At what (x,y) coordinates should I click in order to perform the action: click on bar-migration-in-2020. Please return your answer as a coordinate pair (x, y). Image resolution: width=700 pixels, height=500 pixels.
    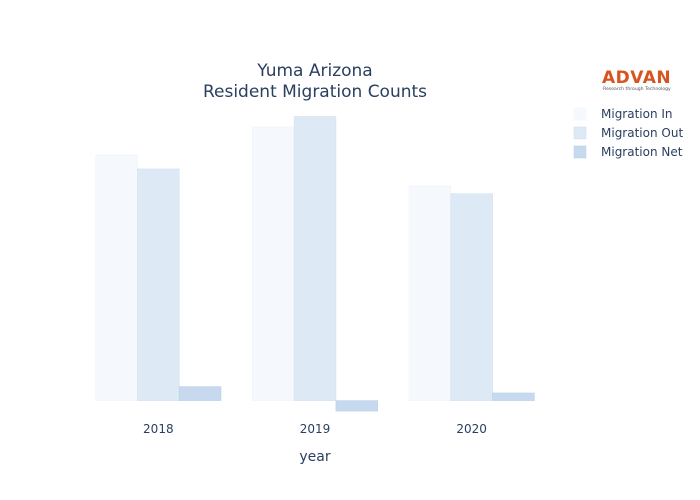
    Looking at the image, I should click on (430, 293).